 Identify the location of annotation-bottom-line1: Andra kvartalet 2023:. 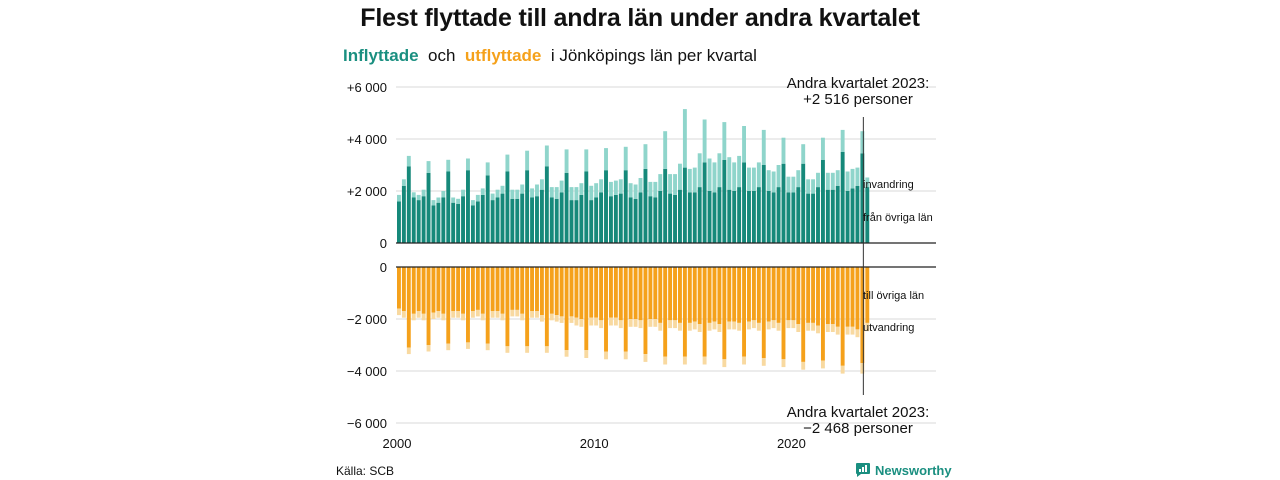
(858, 412).